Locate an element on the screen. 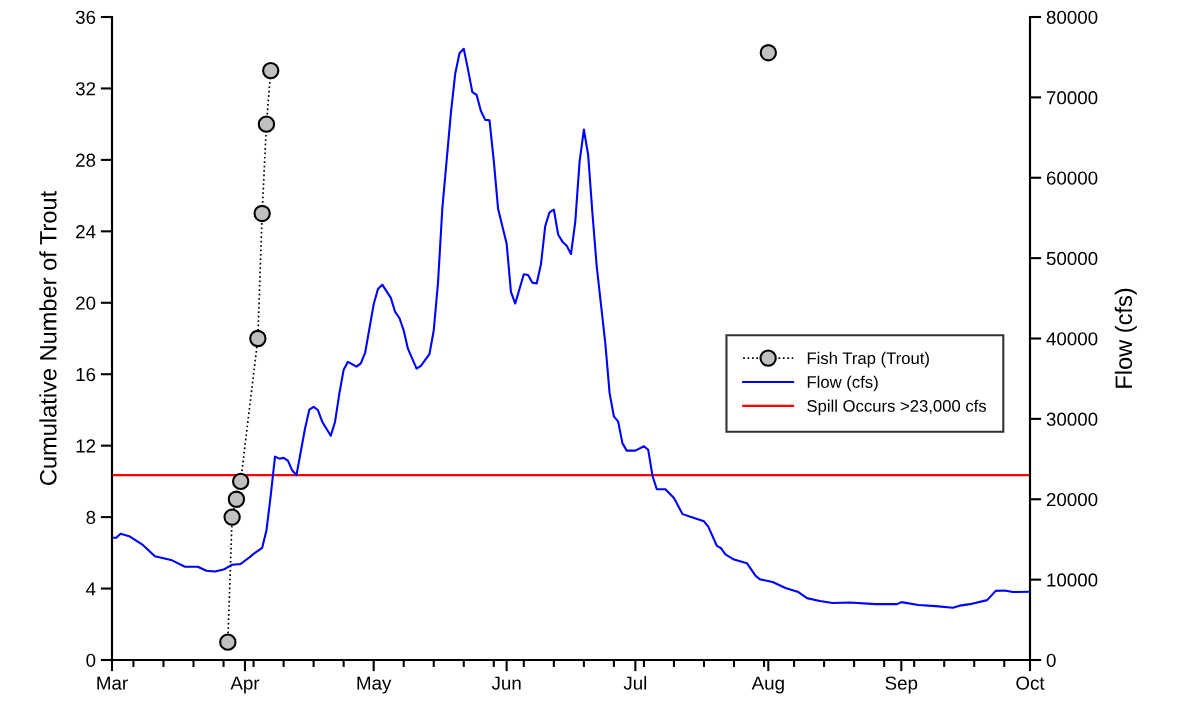  x-tick-label: Mar is located at coordinates (112, 683).